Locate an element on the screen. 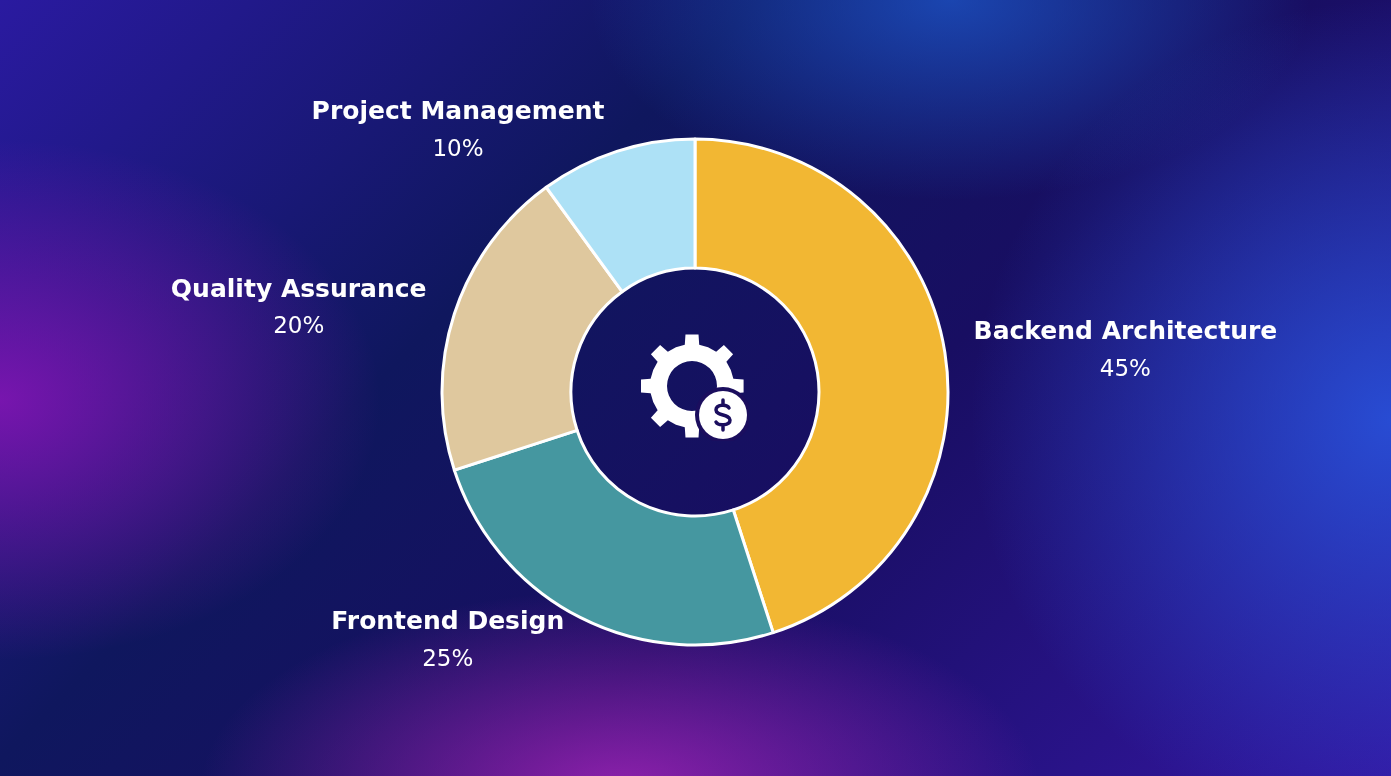 The height and width of the screenshot is (776, 1391). data-label: 20% is located at coordinates (299, 325).